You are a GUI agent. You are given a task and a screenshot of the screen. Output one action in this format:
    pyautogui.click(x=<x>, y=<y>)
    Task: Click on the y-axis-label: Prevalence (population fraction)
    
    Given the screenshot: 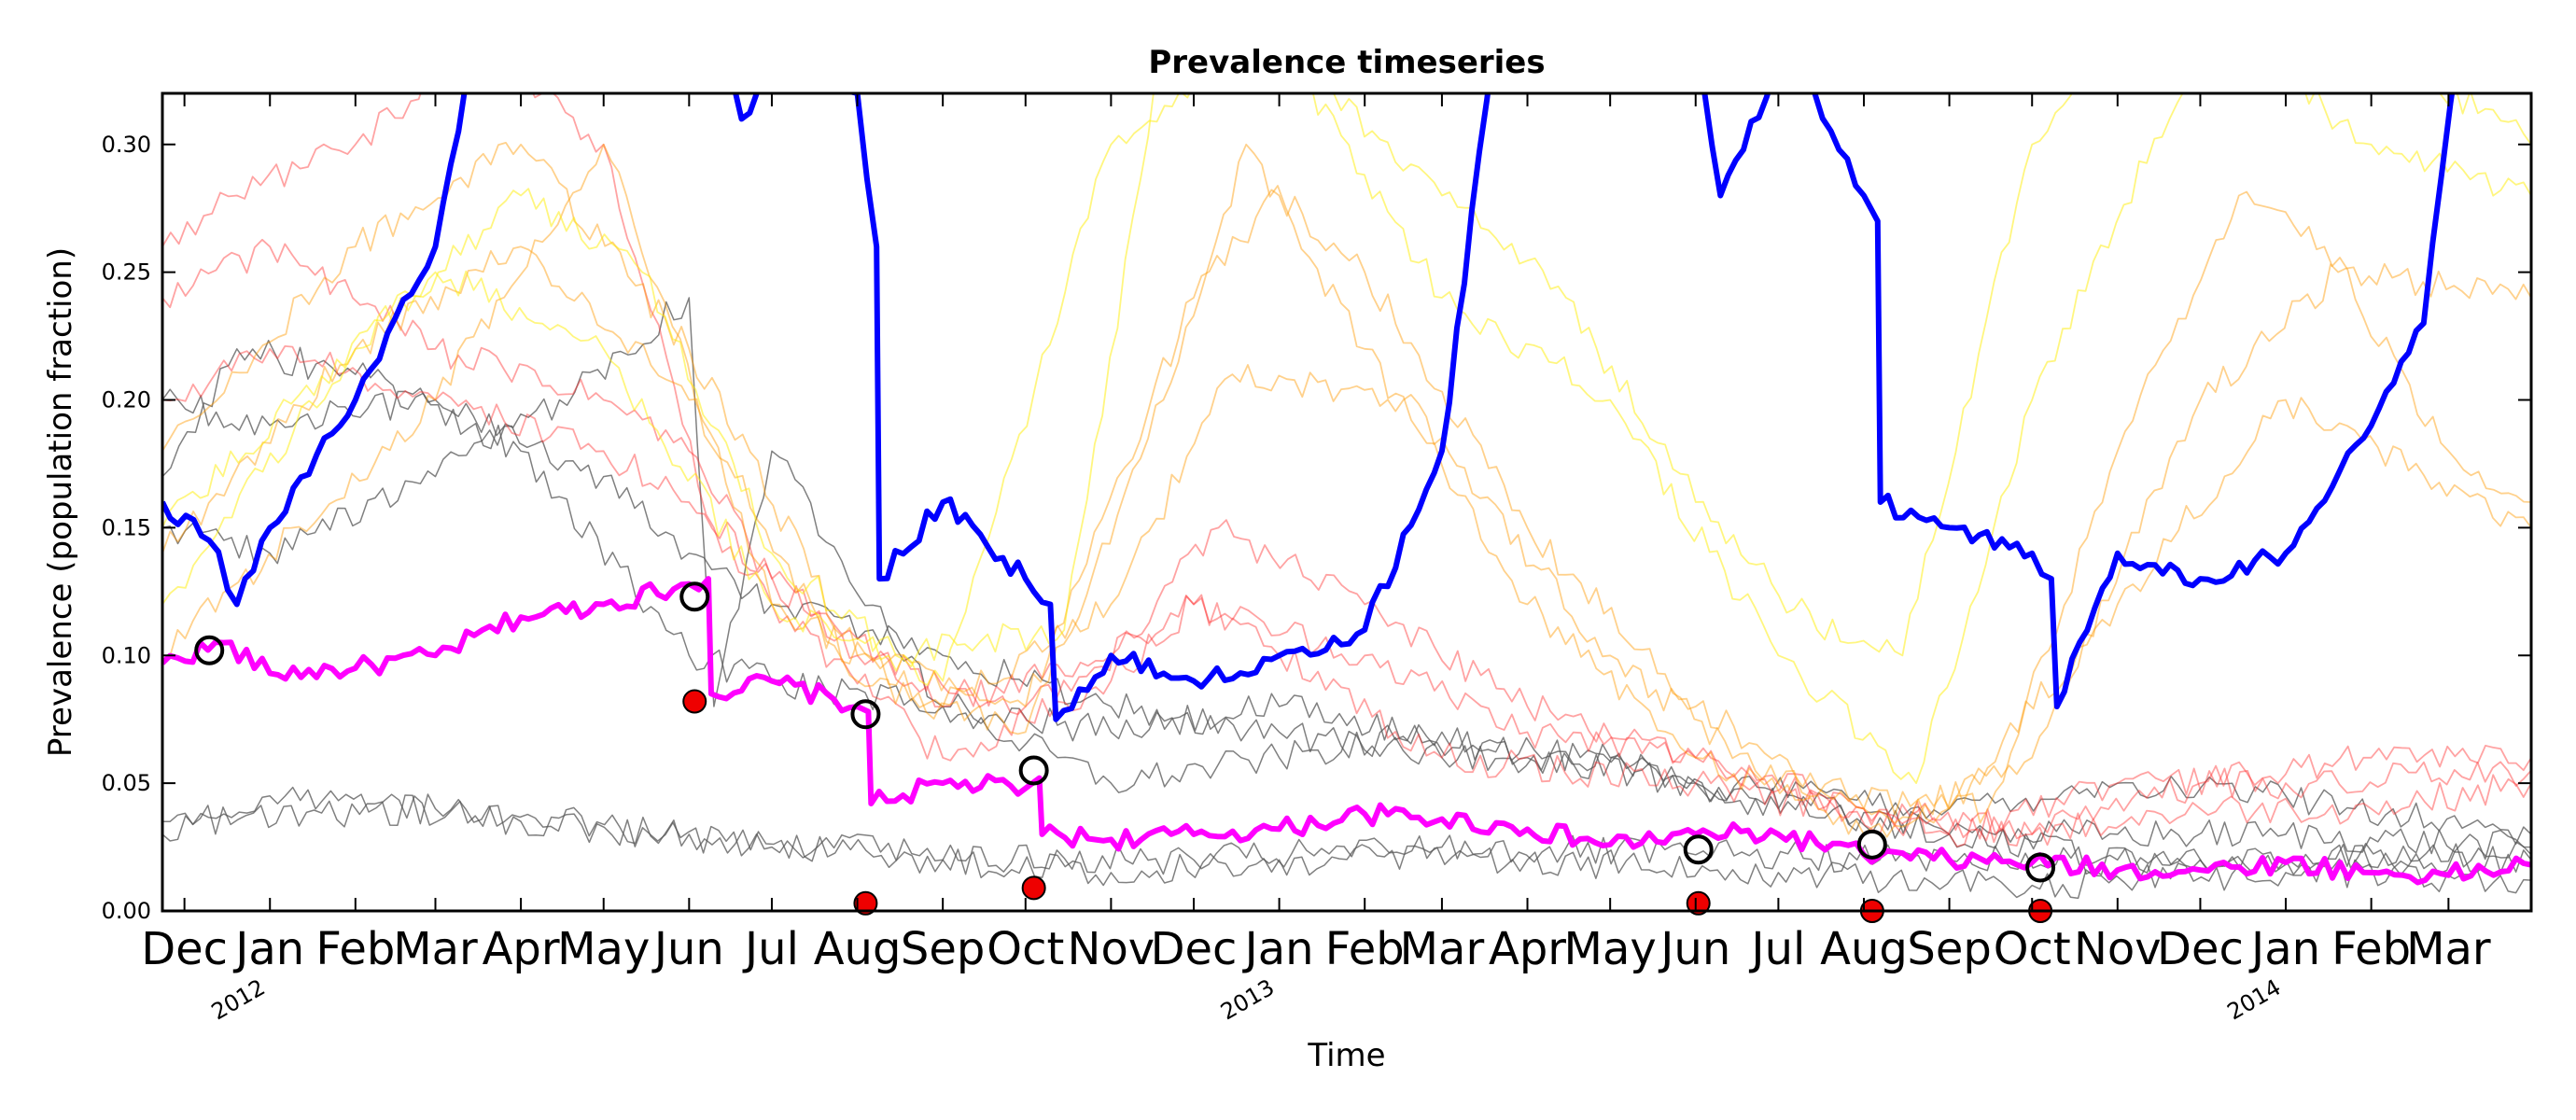 What is the action you would take?
    pyautogui.click(x=60, y=502)
    